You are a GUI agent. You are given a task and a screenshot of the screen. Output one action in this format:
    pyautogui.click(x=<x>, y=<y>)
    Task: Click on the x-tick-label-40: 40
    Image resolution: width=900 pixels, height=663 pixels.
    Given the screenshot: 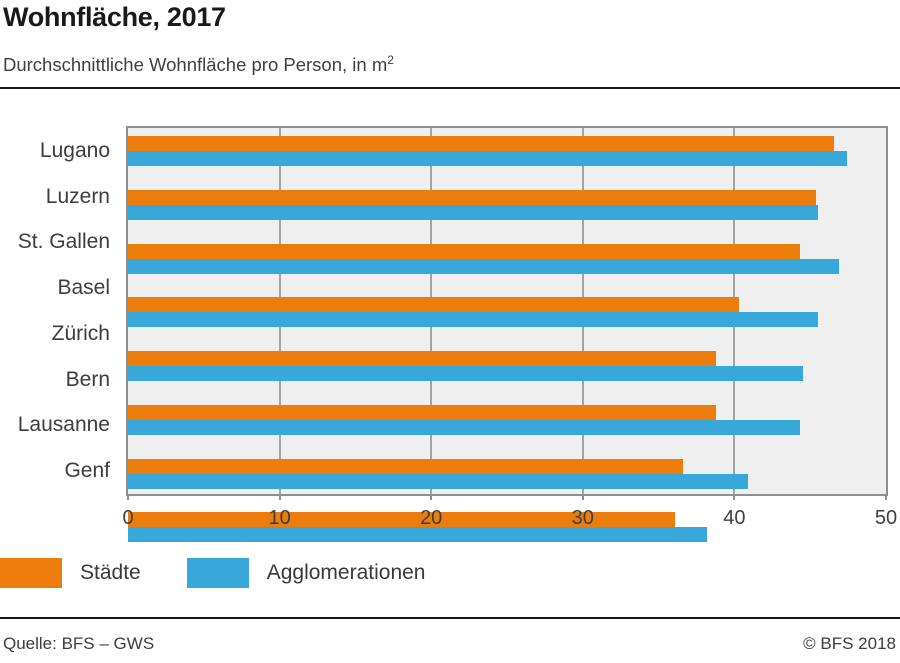 What is the action you would take?
    pyautogui.click(x=734, y=518)
    